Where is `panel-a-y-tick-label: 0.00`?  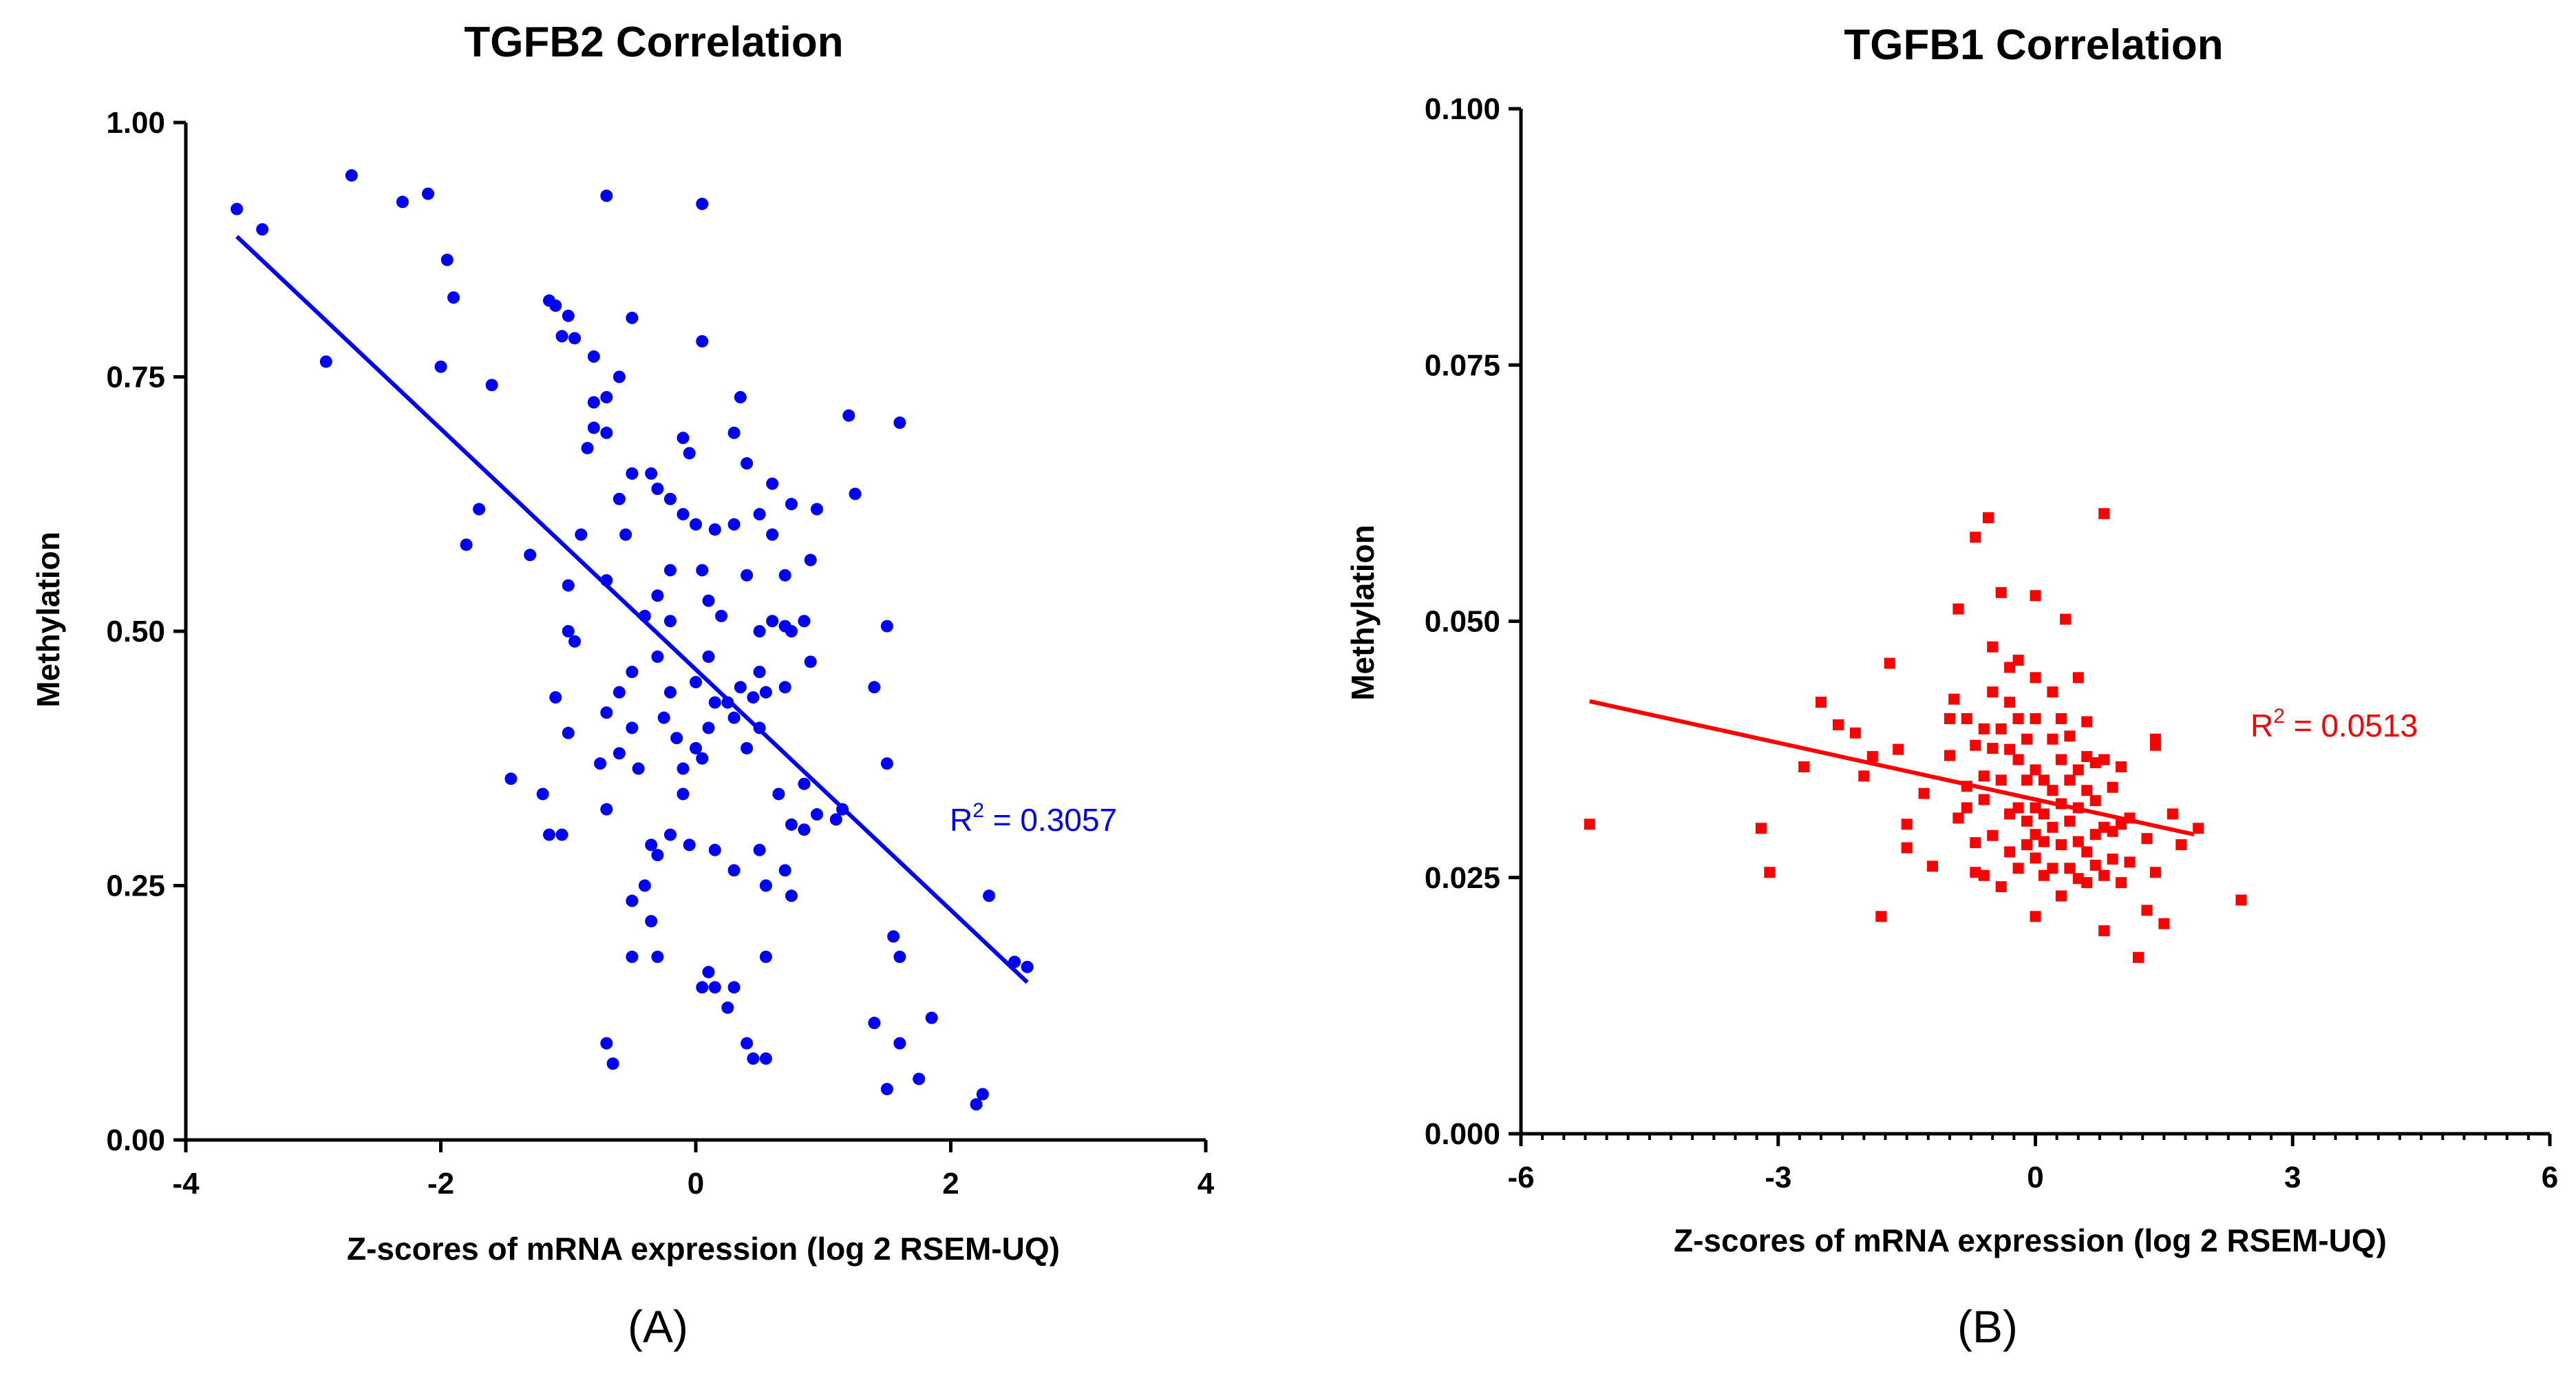 panel-a-y-tick-label: 0.00 is located at coordinates (135, 1140).